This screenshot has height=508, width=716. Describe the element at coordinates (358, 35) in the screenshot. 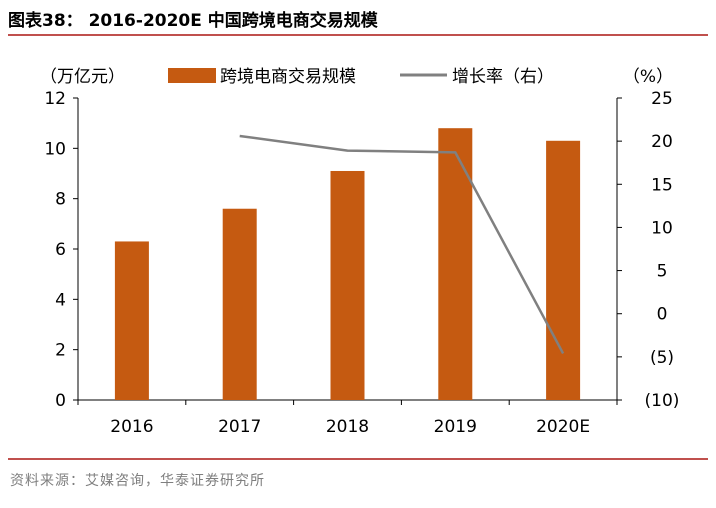

I see `title-rule` at that location.